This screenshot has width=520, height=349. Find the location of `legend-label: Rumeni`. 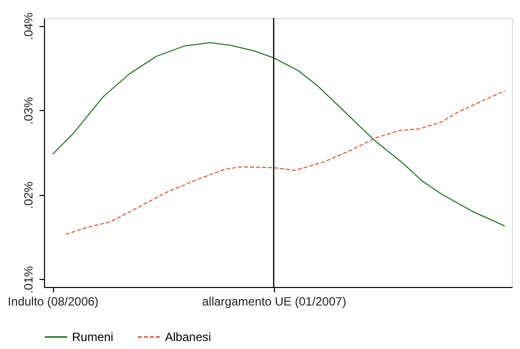

legend-label: Rumeni is located at coordinates (93, 337).